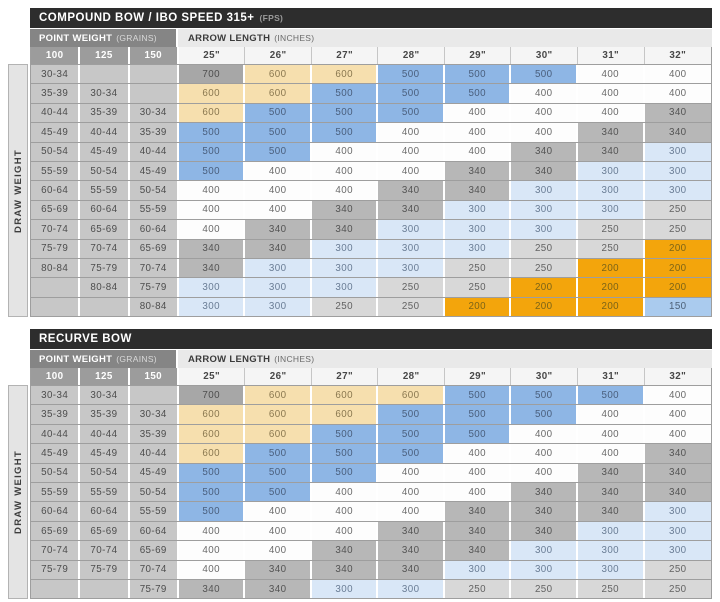 The width and height of the screenshot is (720, 602). I want to click on spine-value-cell: 150, so click(677, 307).